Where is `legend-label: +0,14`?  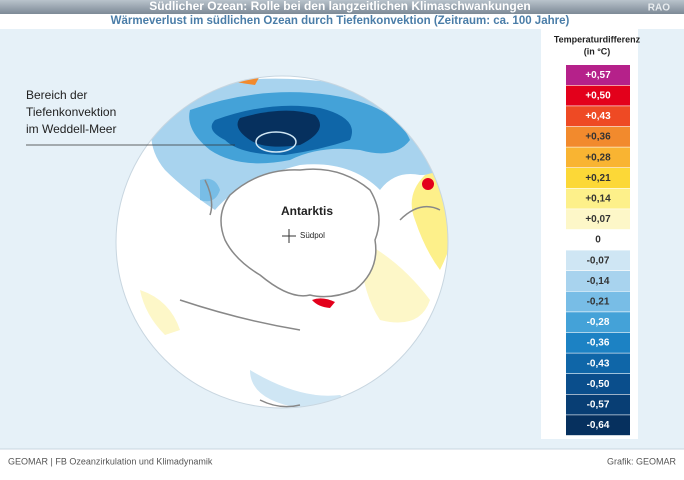
legend-label: +0,14 is located at coordinates (598, 199).